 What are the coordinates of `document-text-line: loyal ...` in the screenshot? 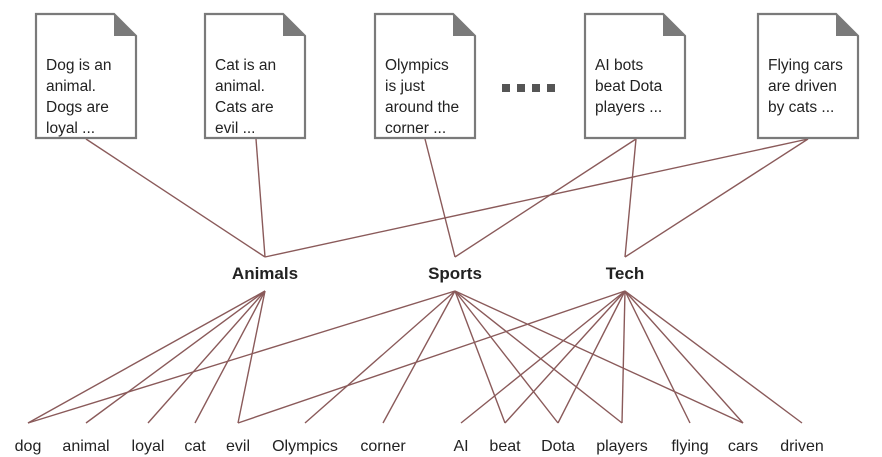 It's located at (70, 128).